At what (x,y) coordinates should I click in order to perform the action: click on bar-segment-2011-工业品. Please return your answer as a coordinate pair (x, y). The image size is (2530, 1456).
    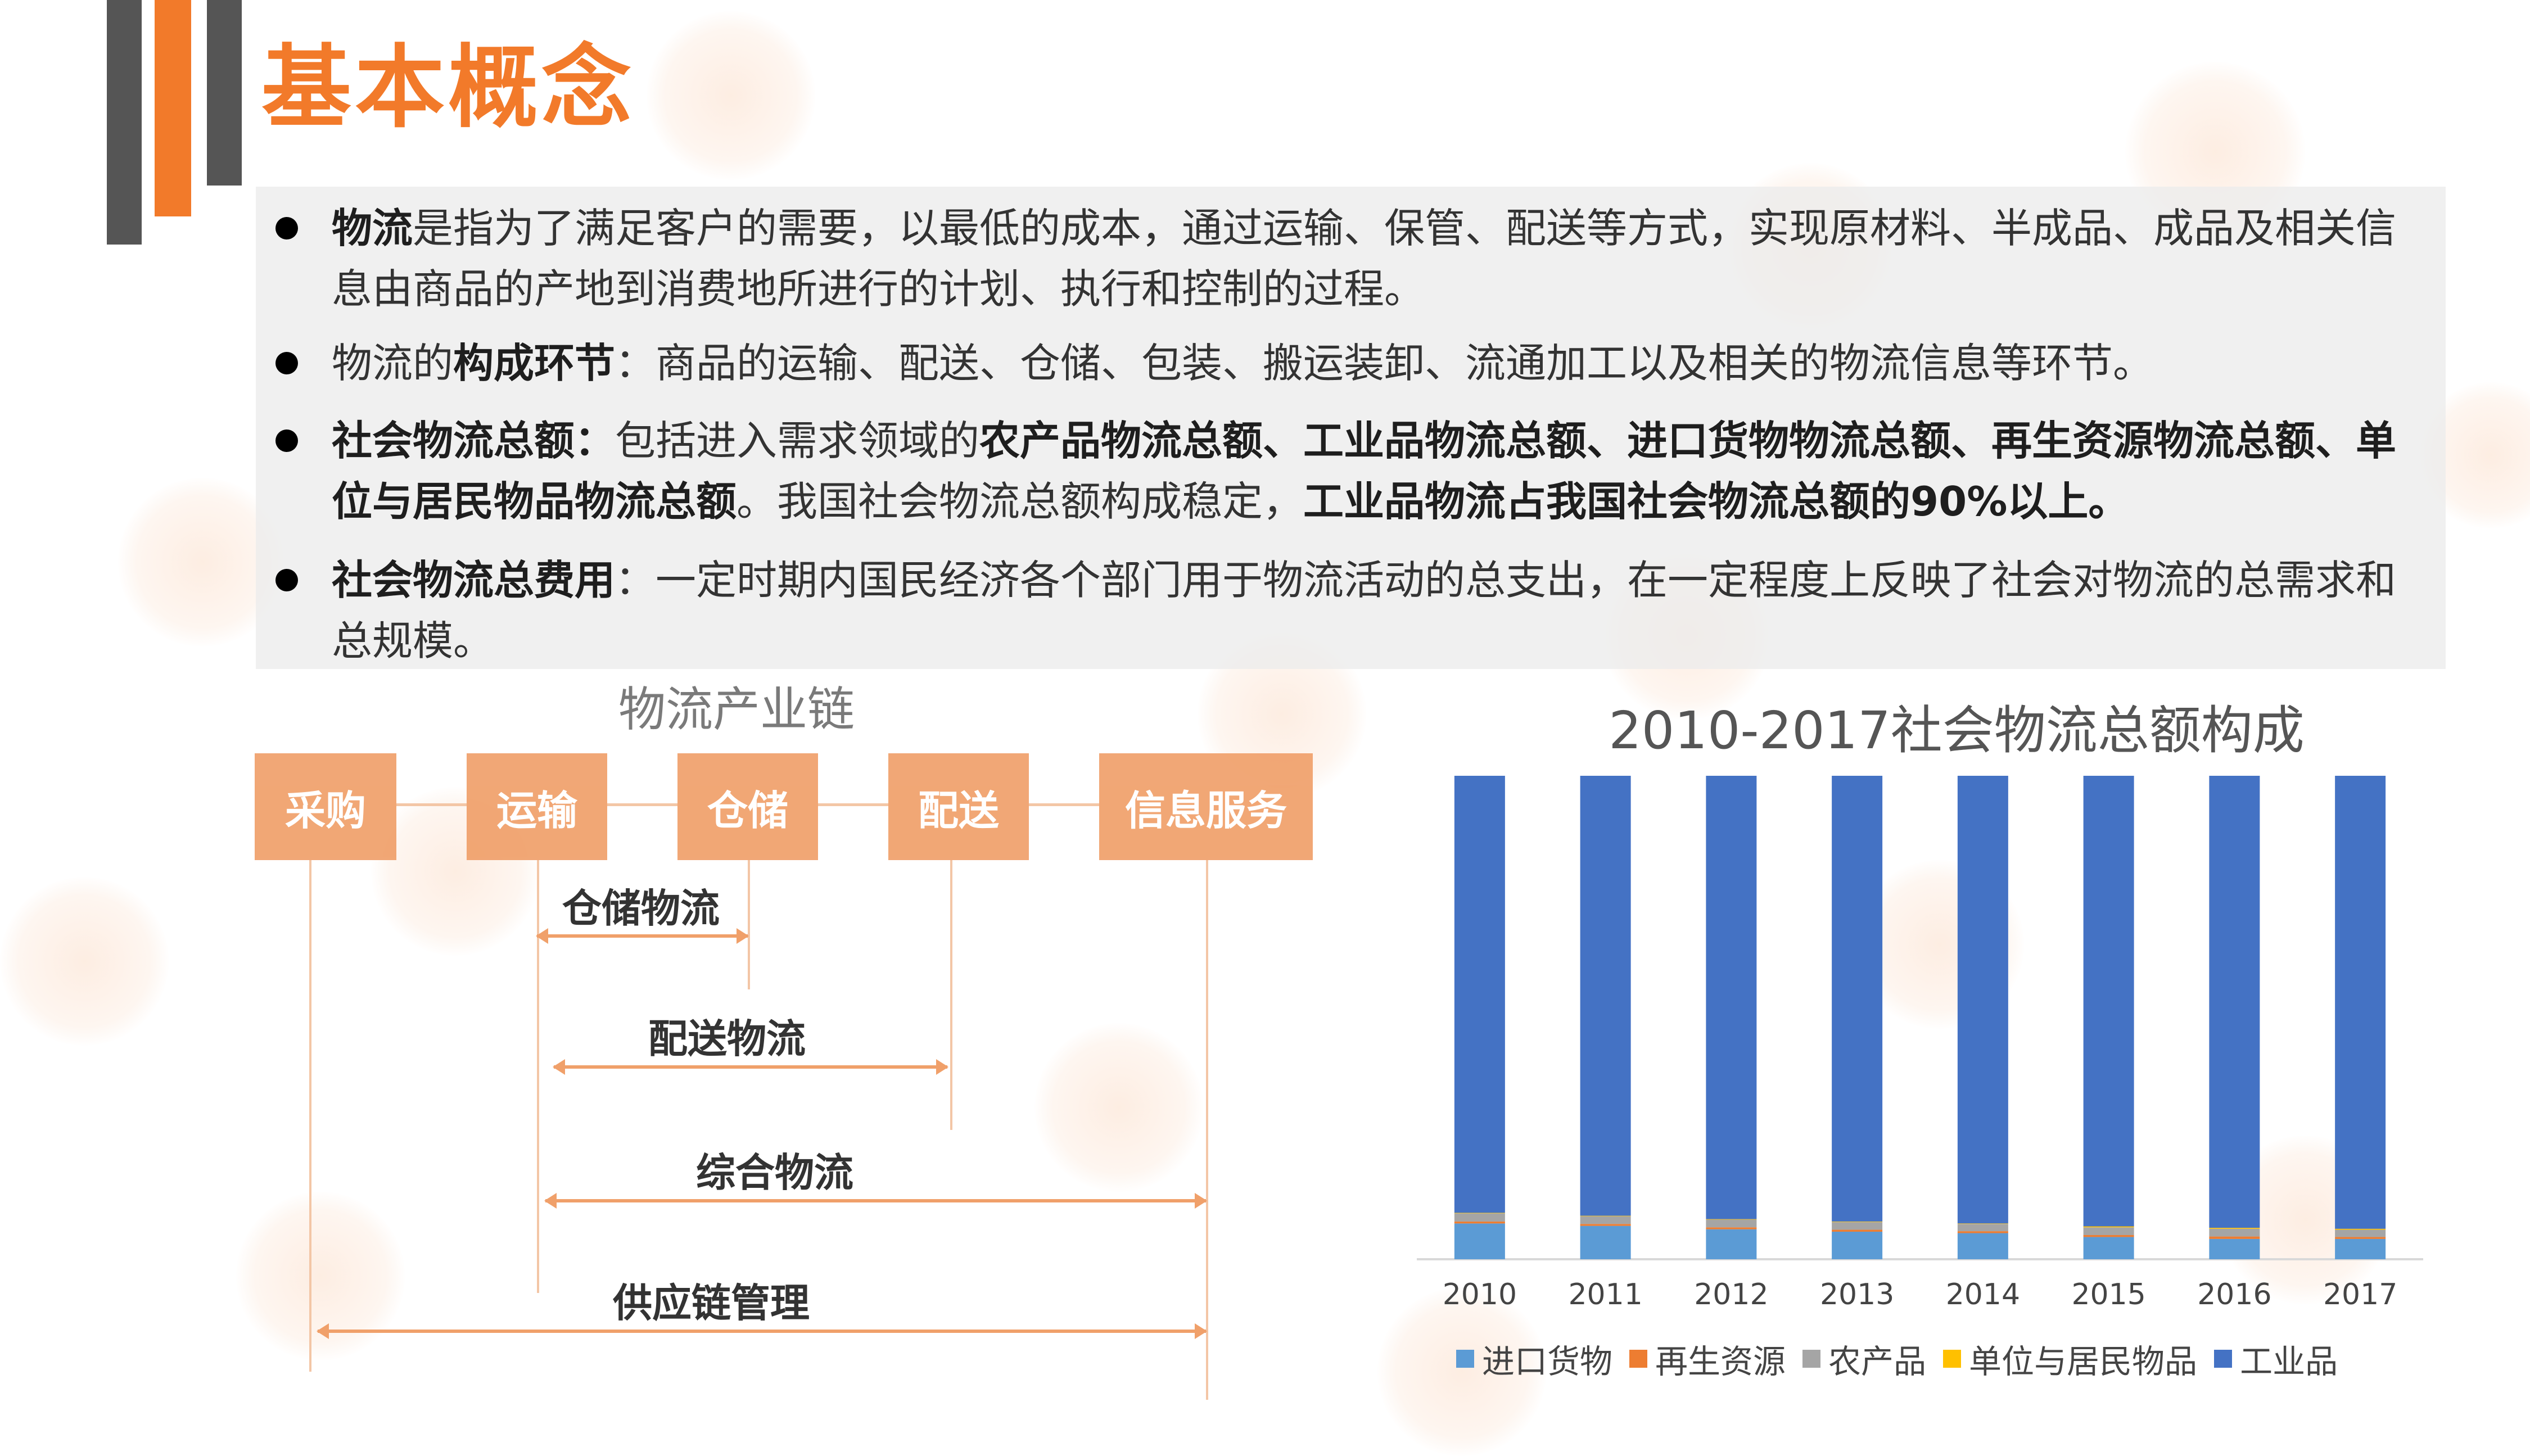
    Looking at the image, I should click on (1605, 996).